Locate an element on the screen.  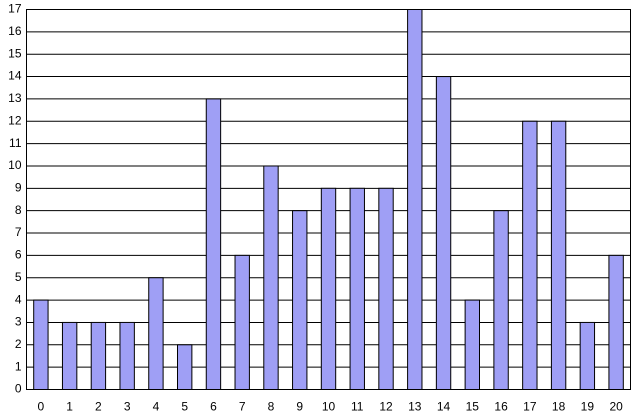
y-tick-label: 2 is located at coordinates (18, 344).